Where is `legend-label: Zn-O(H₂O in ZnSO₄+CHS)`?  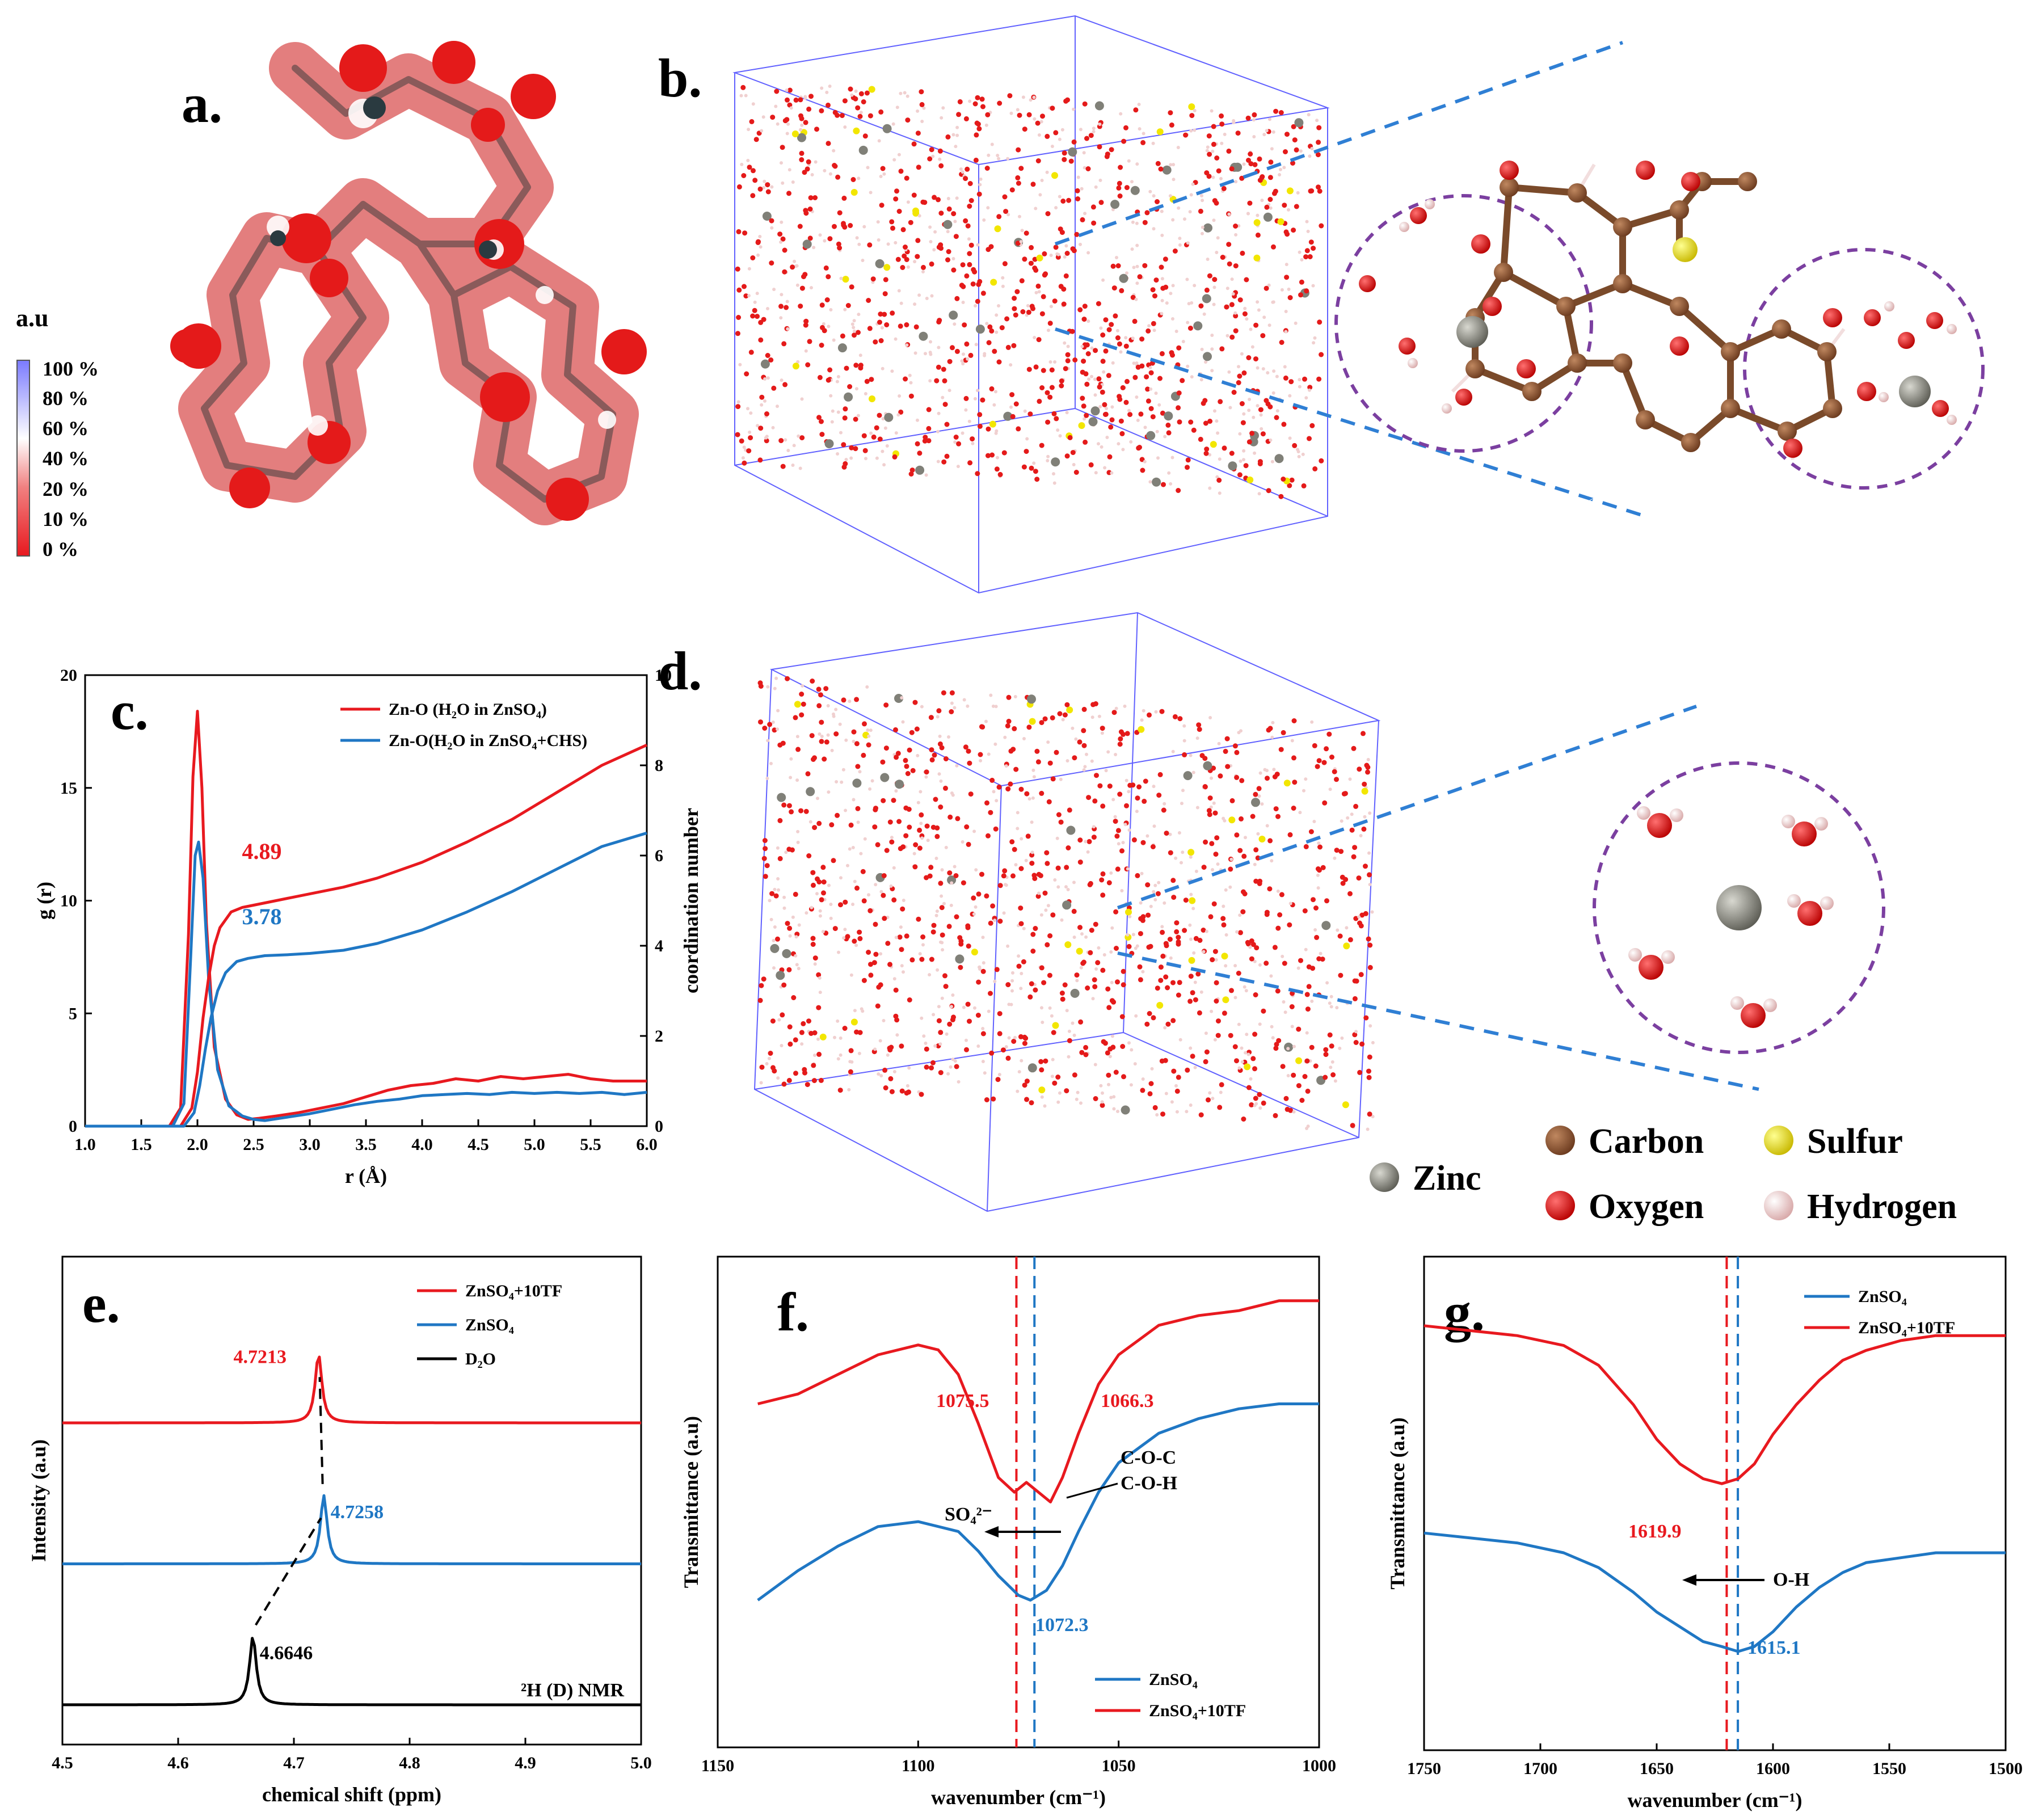
legend-label: Zn-O(H₂O in ZnSO₄+CHS) is located at coordinates (488, 740).